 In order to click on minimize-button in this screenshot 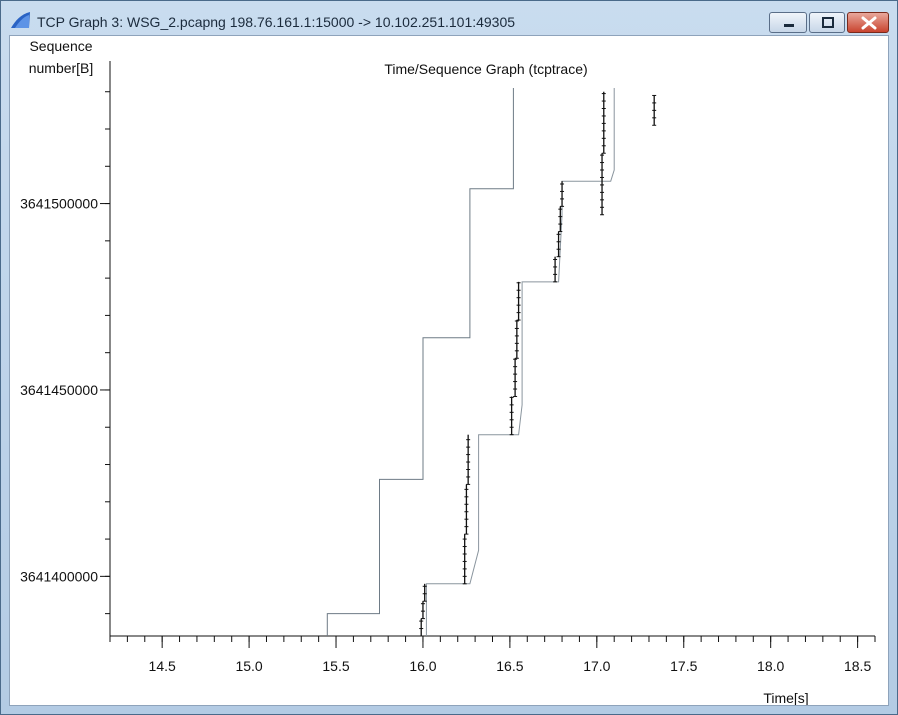, I will do `click(788, 22)`.